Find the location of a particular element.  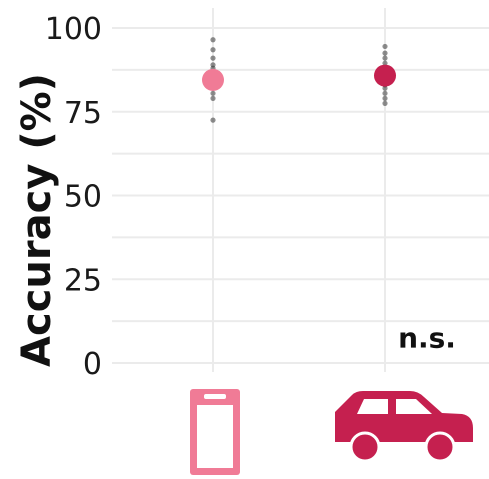

y-tick-label: 50 is located at coordinates (83, 197).